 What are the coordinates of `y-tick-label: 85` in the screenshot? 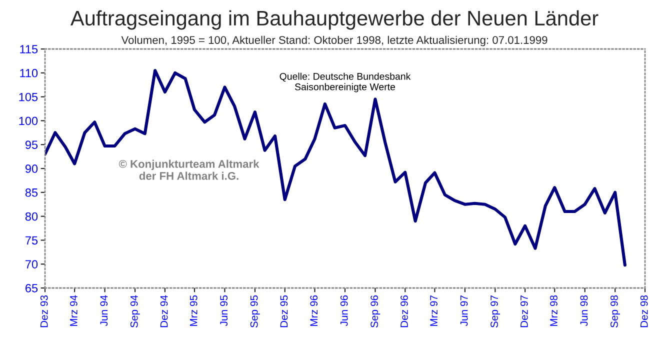 It's located at (31, 192).